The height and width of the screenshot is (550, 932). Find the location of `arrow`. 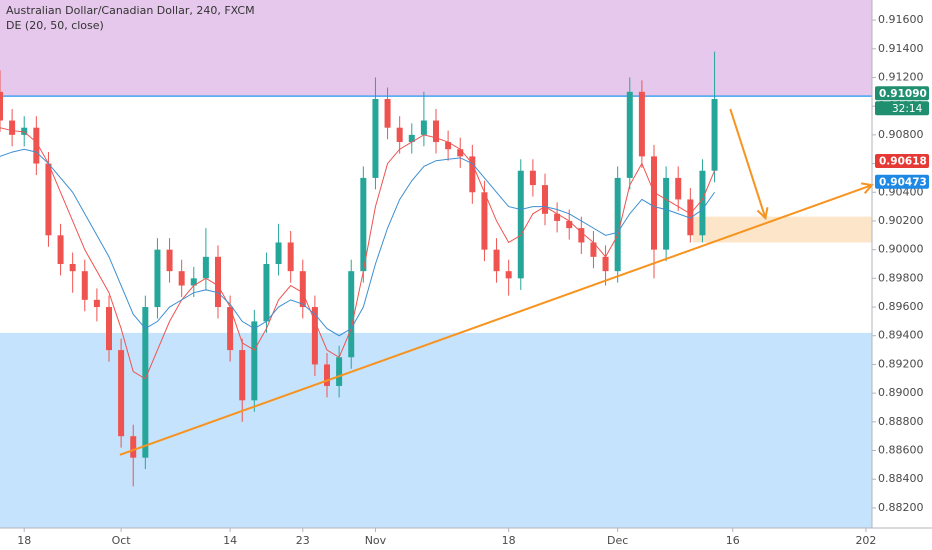

arrow is located at coordinates (748, 163).